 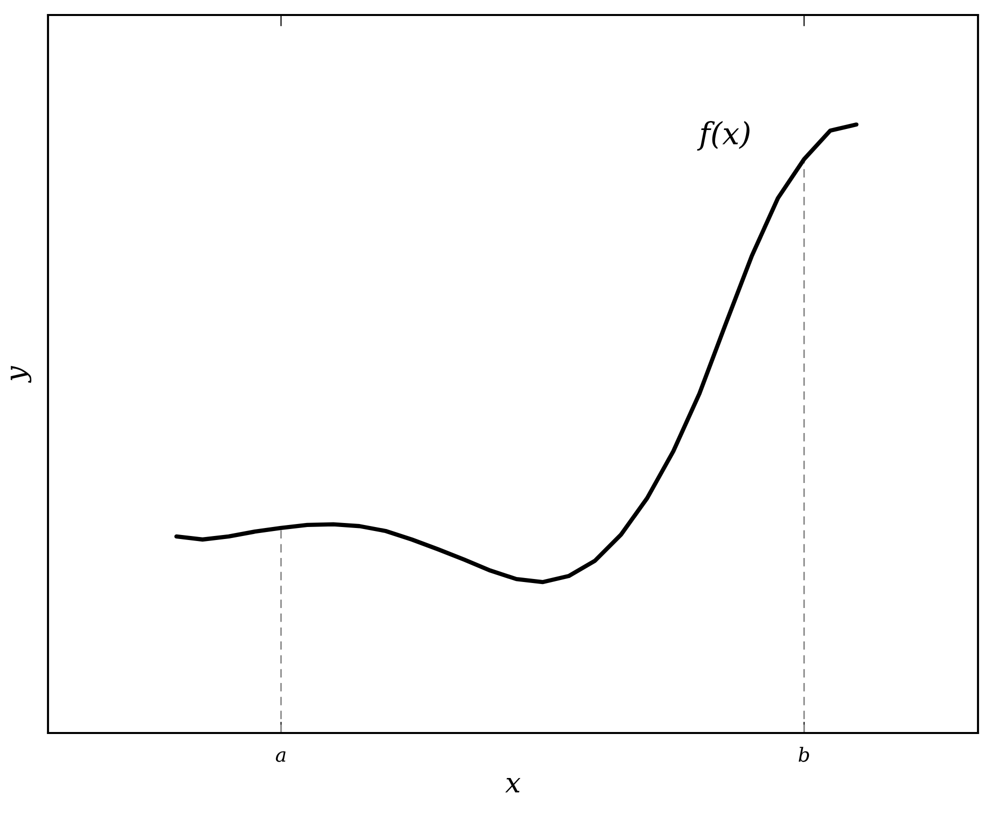 What do you see at coordinates (21, 374) in the screenshot?
I see `y-axis-title: y` at bounding box center [21, 374].